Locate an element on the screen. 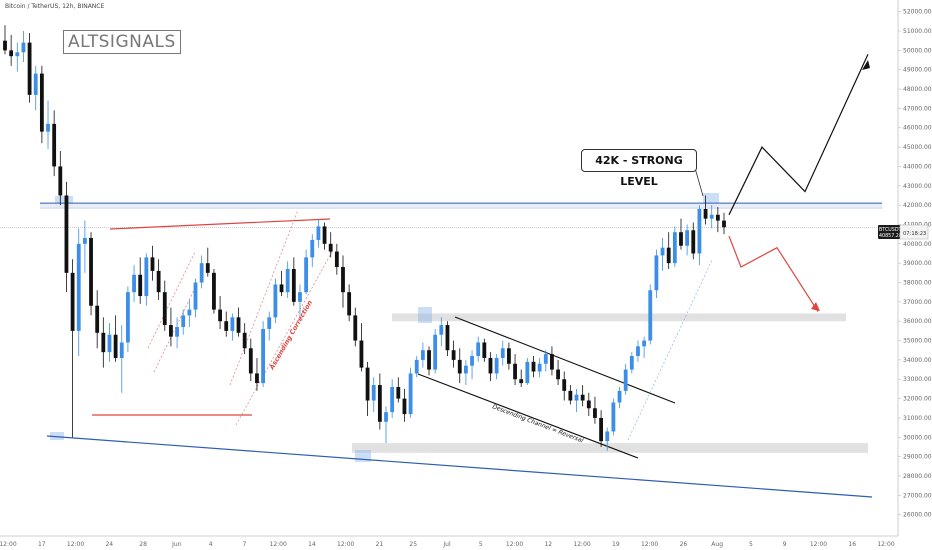  x-tick-label: 28 is located at coordinates (143, 544).